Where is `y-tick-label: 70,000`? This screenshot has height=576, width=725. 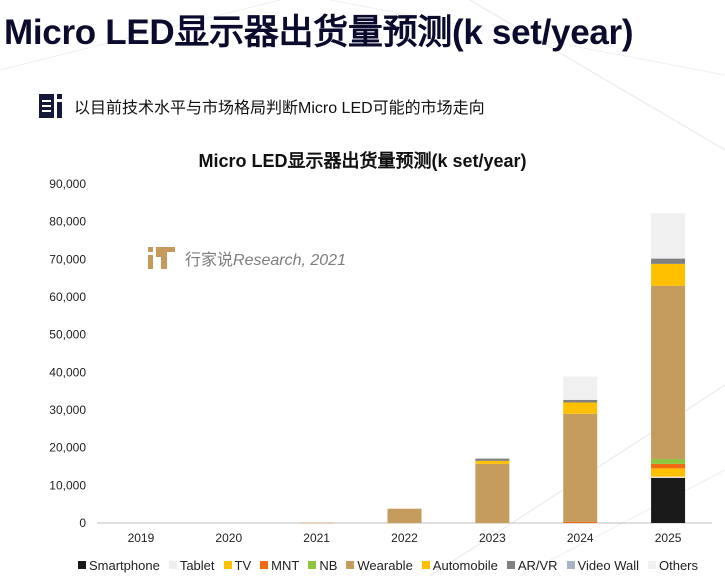
y-tick-label: 70,000 is located at coordinates (67, 259).